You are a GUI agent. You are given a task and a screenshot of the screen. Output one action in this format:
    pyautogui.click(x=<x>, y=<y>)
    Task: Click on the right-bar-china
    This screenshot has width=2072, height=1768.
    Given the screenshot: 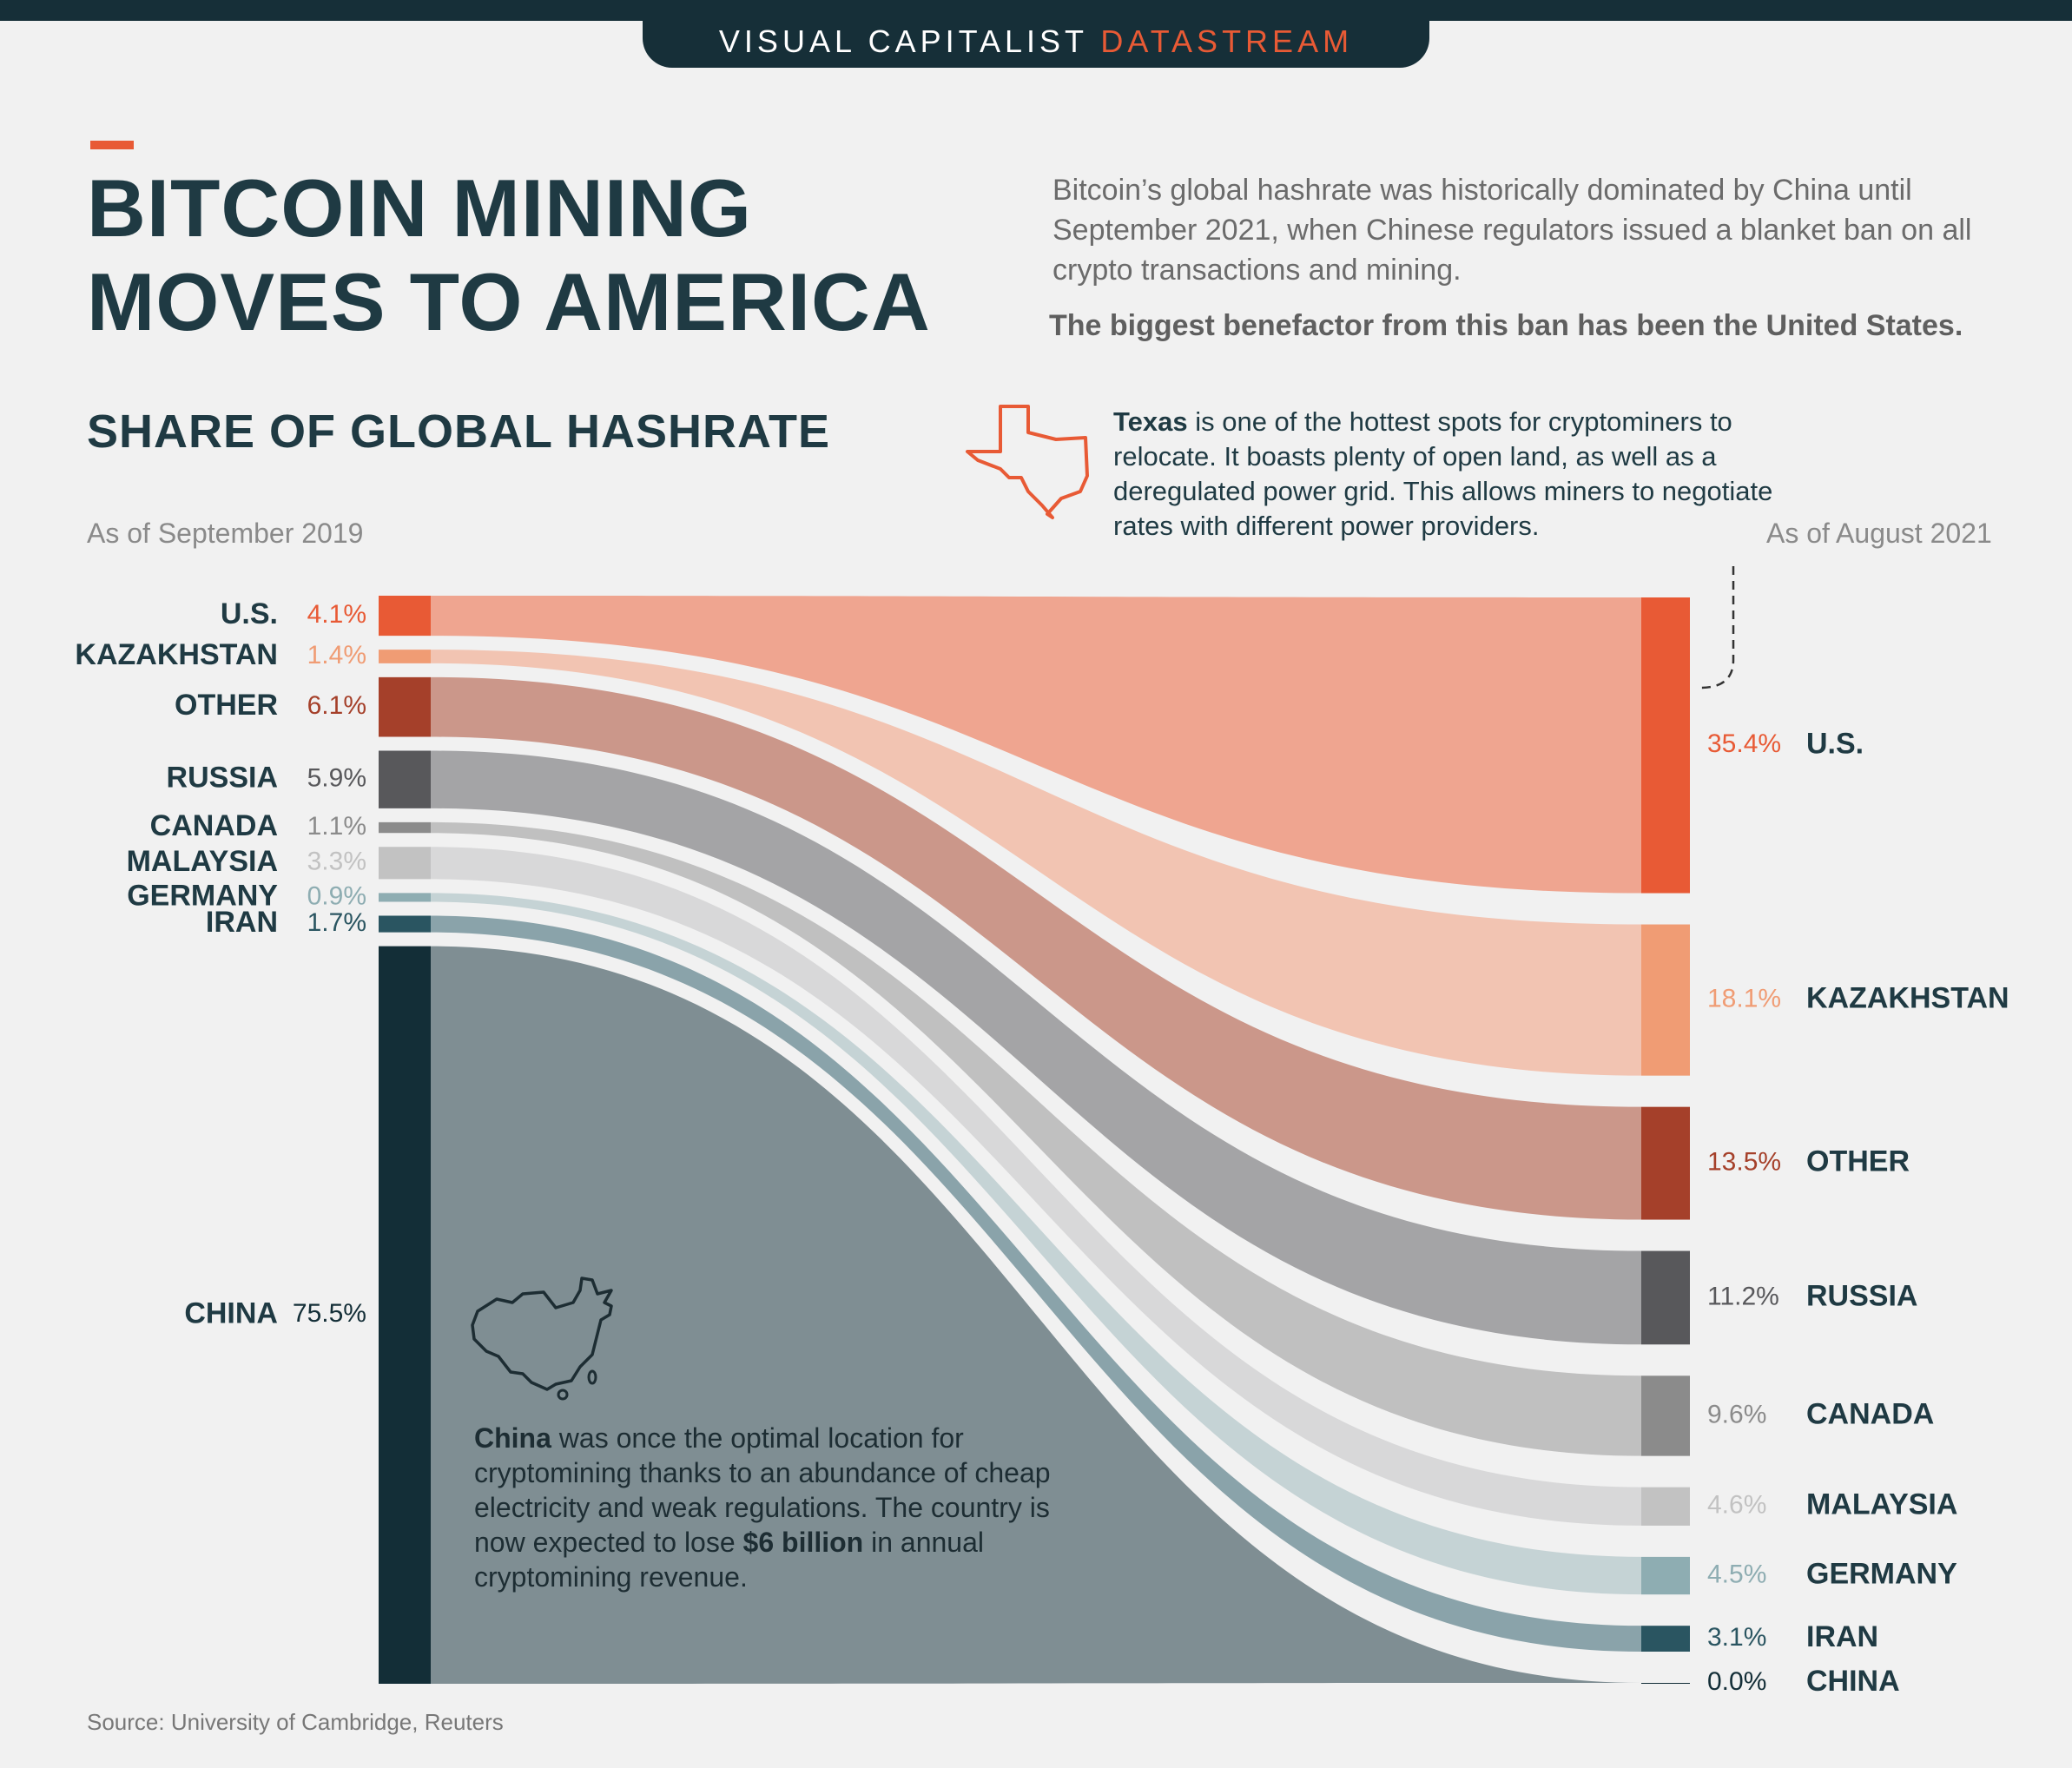 What is the action you would take?
    pyautogui.click(x=1666, y=1683)
    